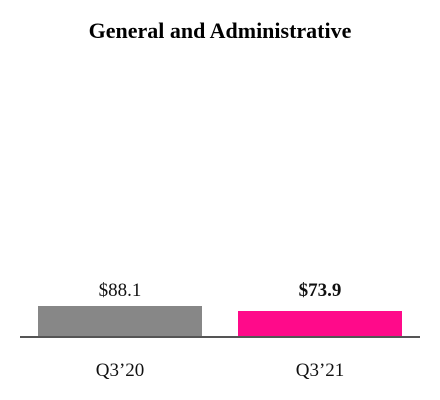 This screenshot has width=440, height=400. What do you see at coordinates (220, 30) in the screenshot?
I see `chart-title: General and Administrative` at bounding box center [220, 30].